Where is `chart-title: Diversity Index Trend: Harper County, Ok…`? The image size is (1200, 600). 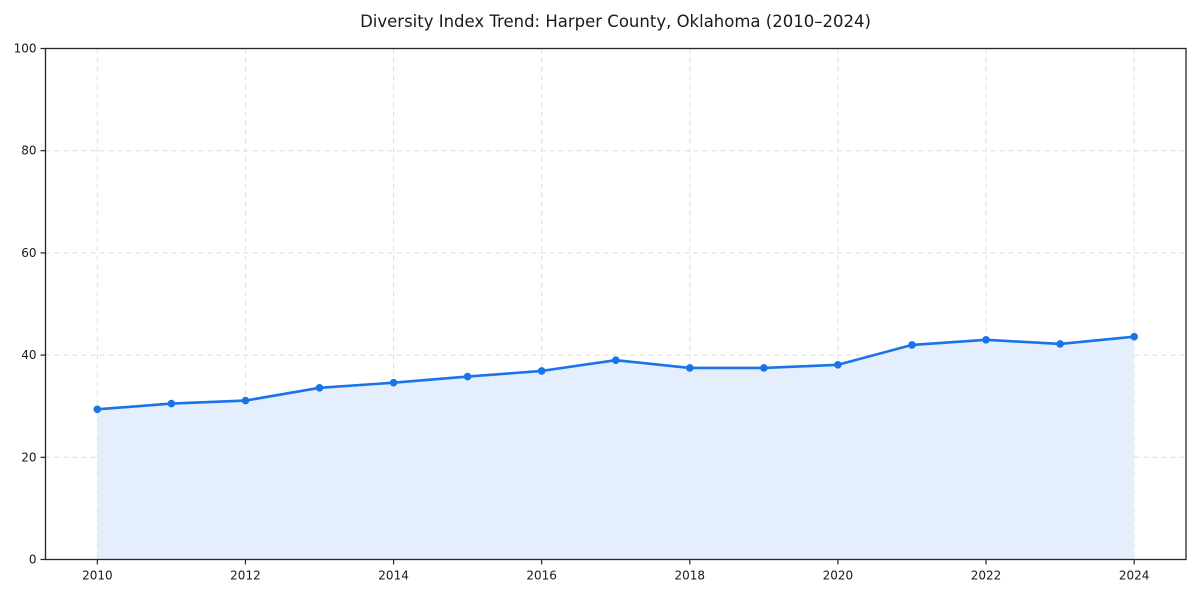 chart-title: Diversity Index Trend: Harper County, Ok… is located at coordinates (615, 21).